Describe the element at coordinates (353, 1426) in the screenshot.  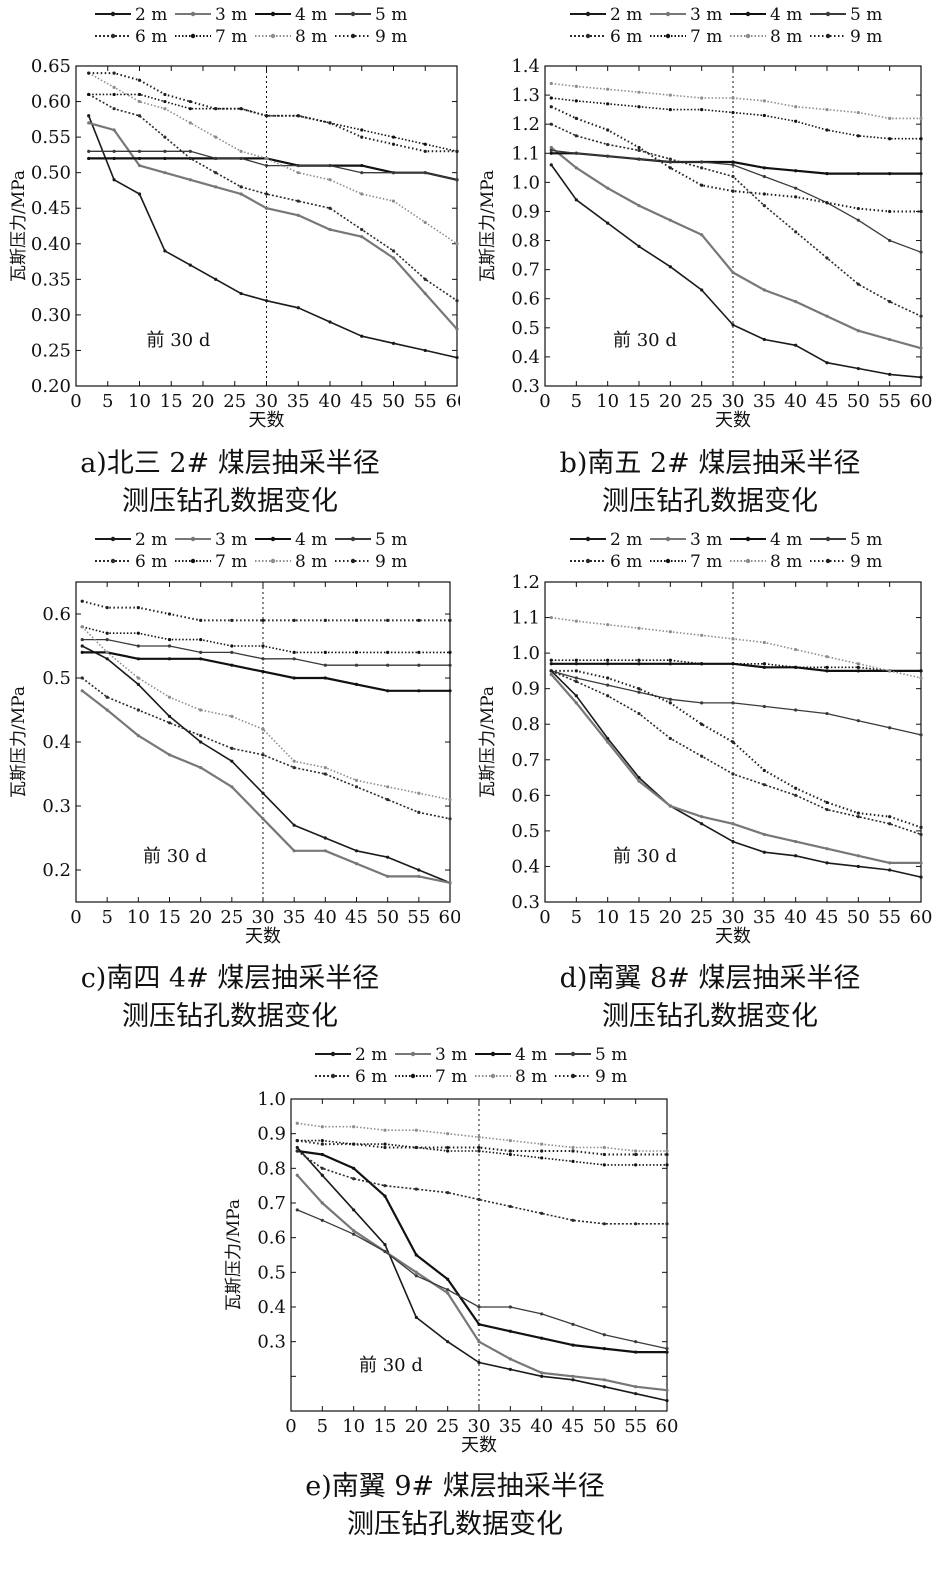
I see `x-tick-label: 10` at that location.